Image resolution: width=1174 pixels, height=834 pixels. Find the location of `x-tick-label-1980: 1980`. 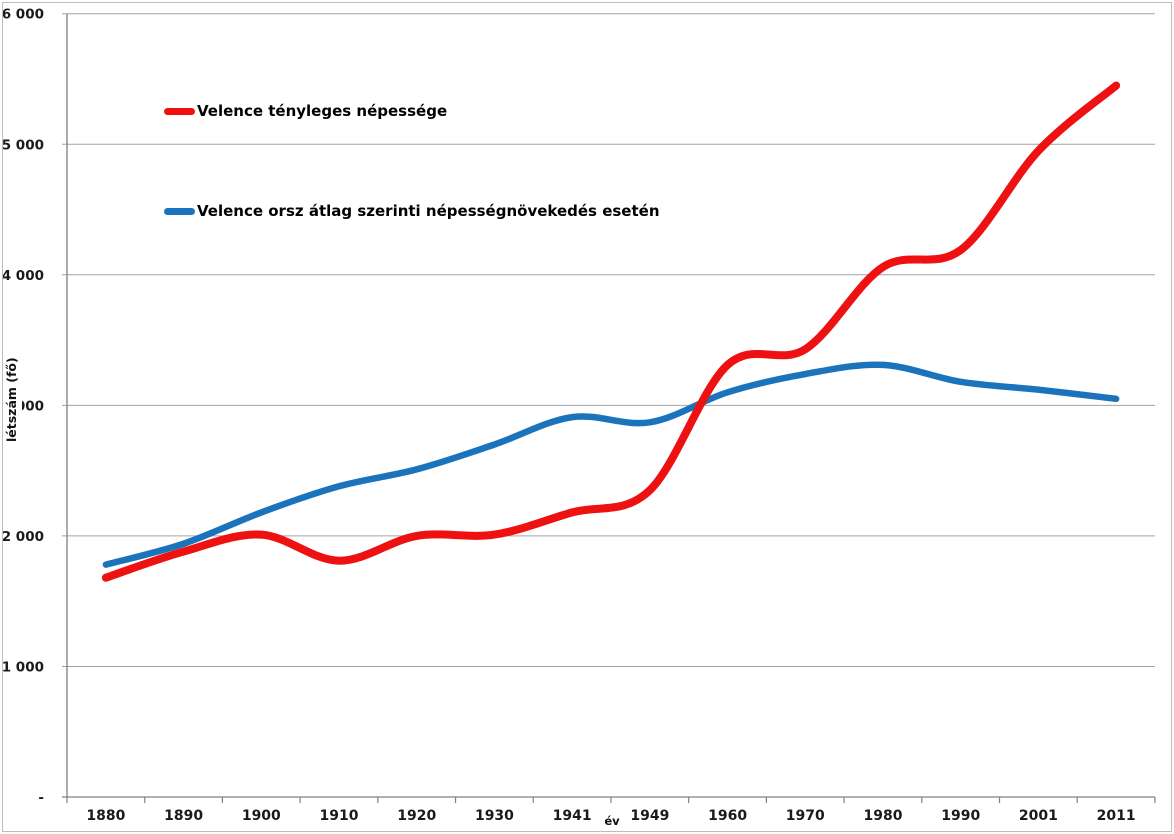

x-tick-label-1980: 1980 is located at coordinates (883, 816).